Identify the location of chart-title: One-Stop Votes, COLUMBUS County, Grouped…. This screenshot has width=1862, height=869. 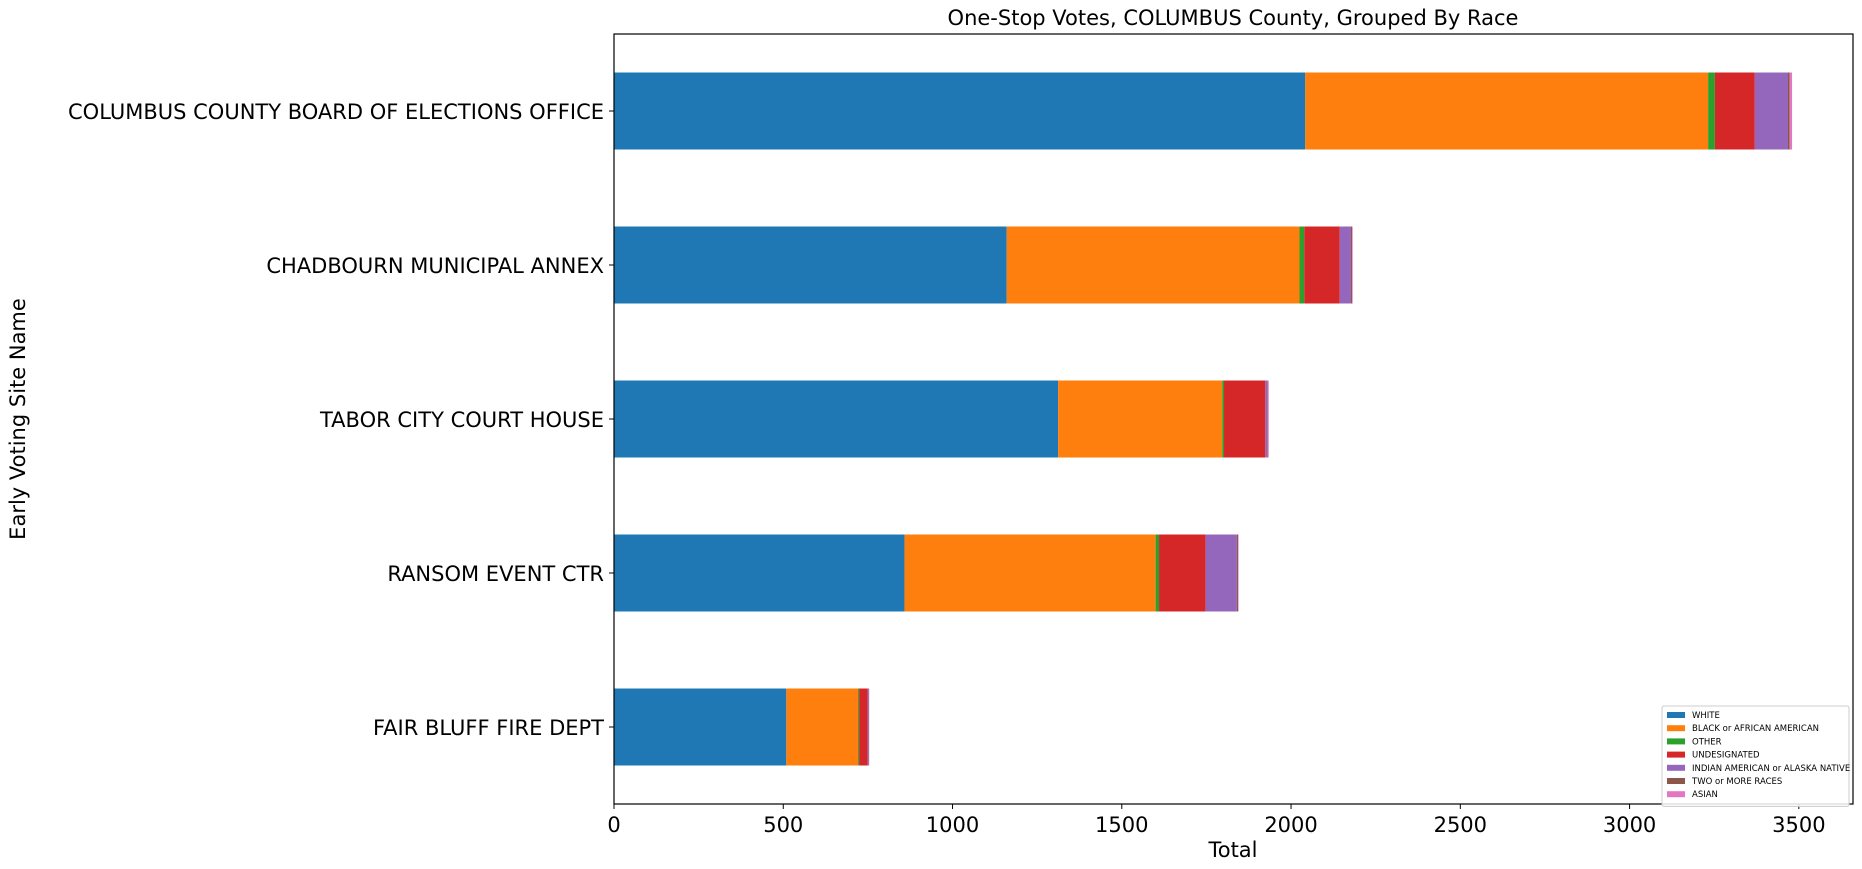
(1233, 18).